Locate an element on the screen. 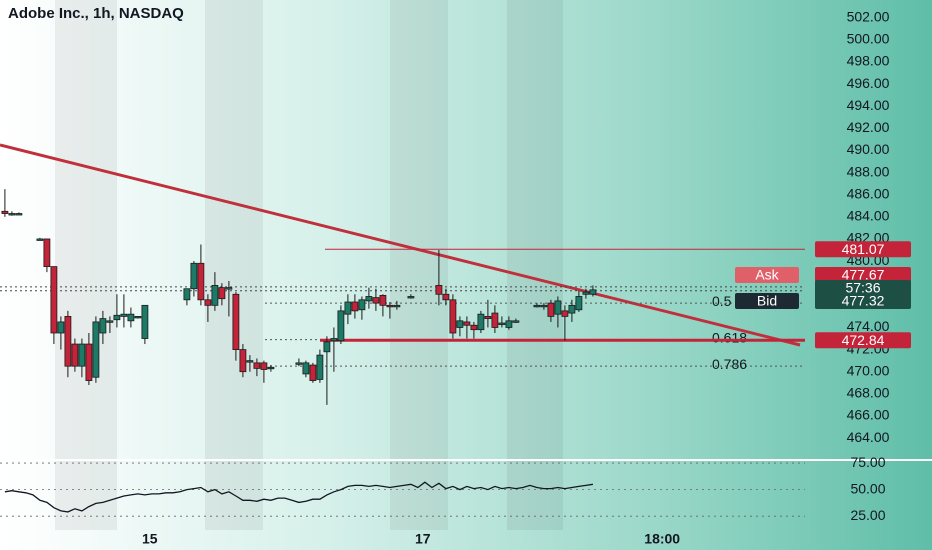 The image size is (932, 550). y-tick-label: 486.00 is located at coordinates (868, 193).